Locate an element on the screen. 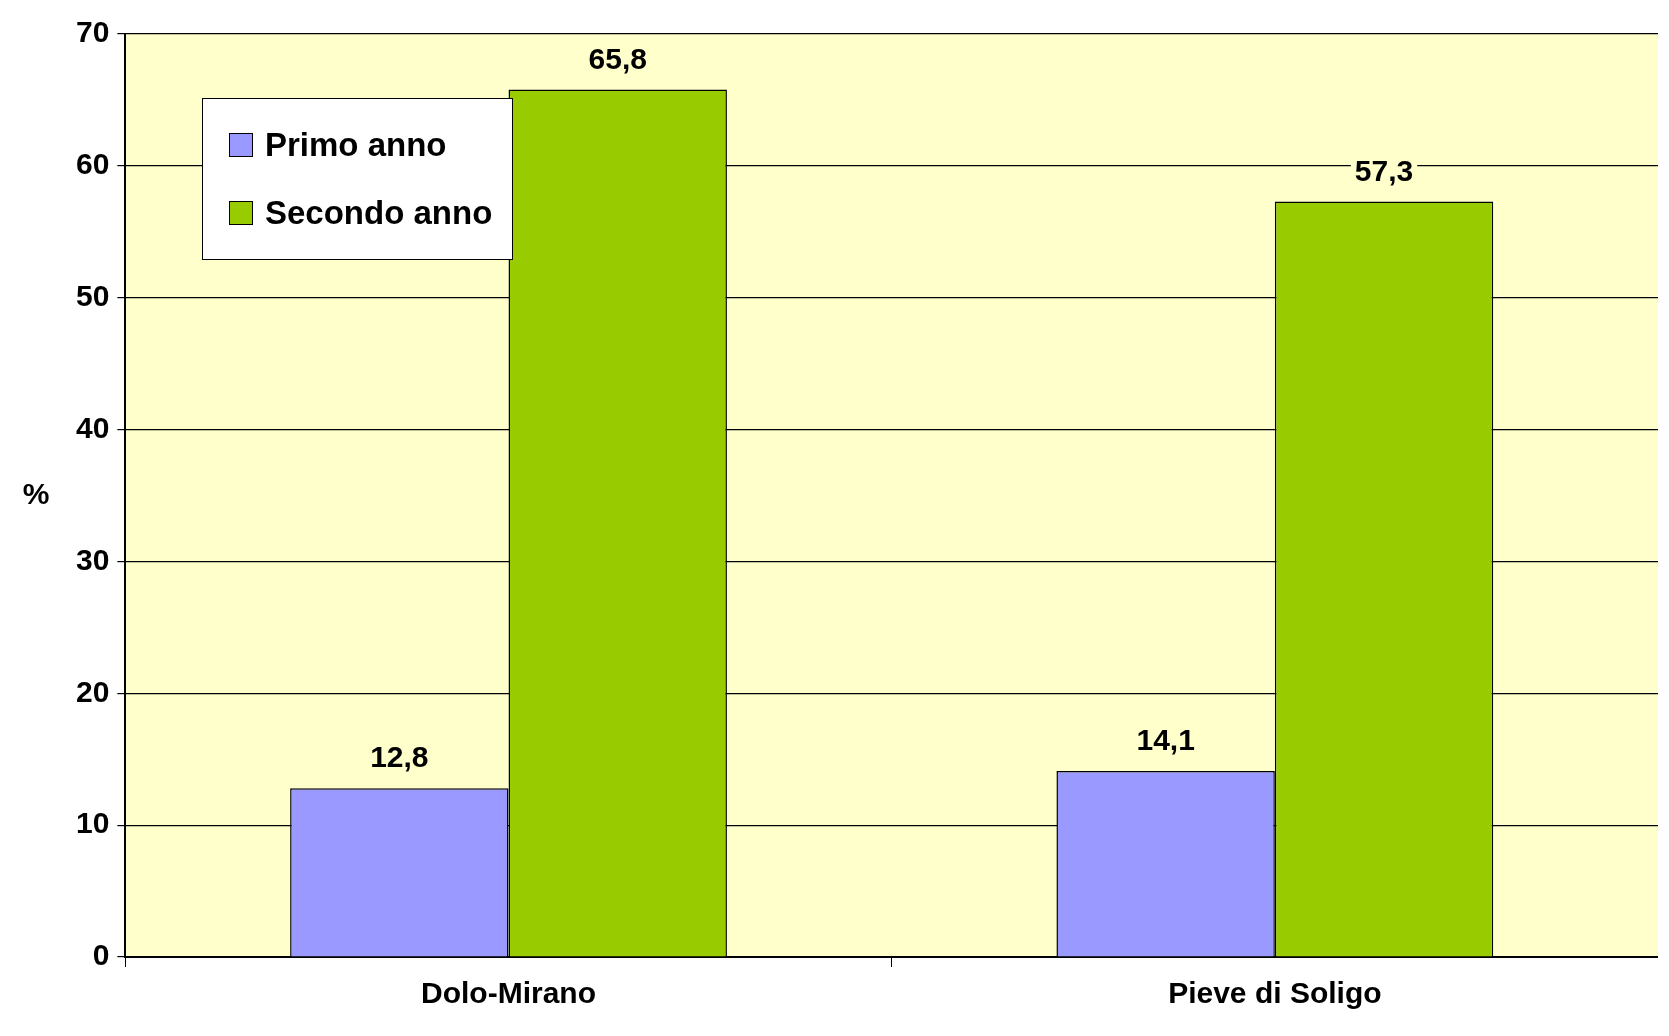  y-tick-label: 10 is located at coordinates (92, 823).